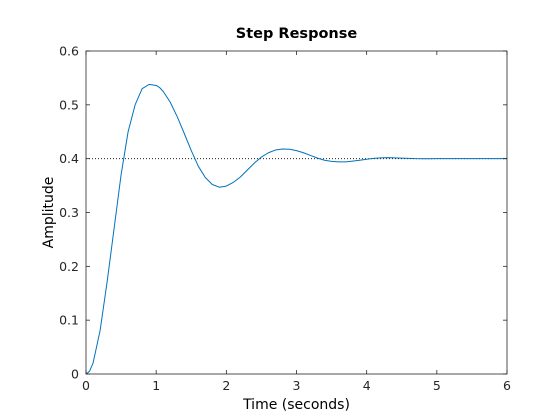 This screenshot has width=560, height=420. What do you see at coordinates (507, 385) in the screenshot?
I see `x-tick-label: 6` at bounding box center [507, 385].